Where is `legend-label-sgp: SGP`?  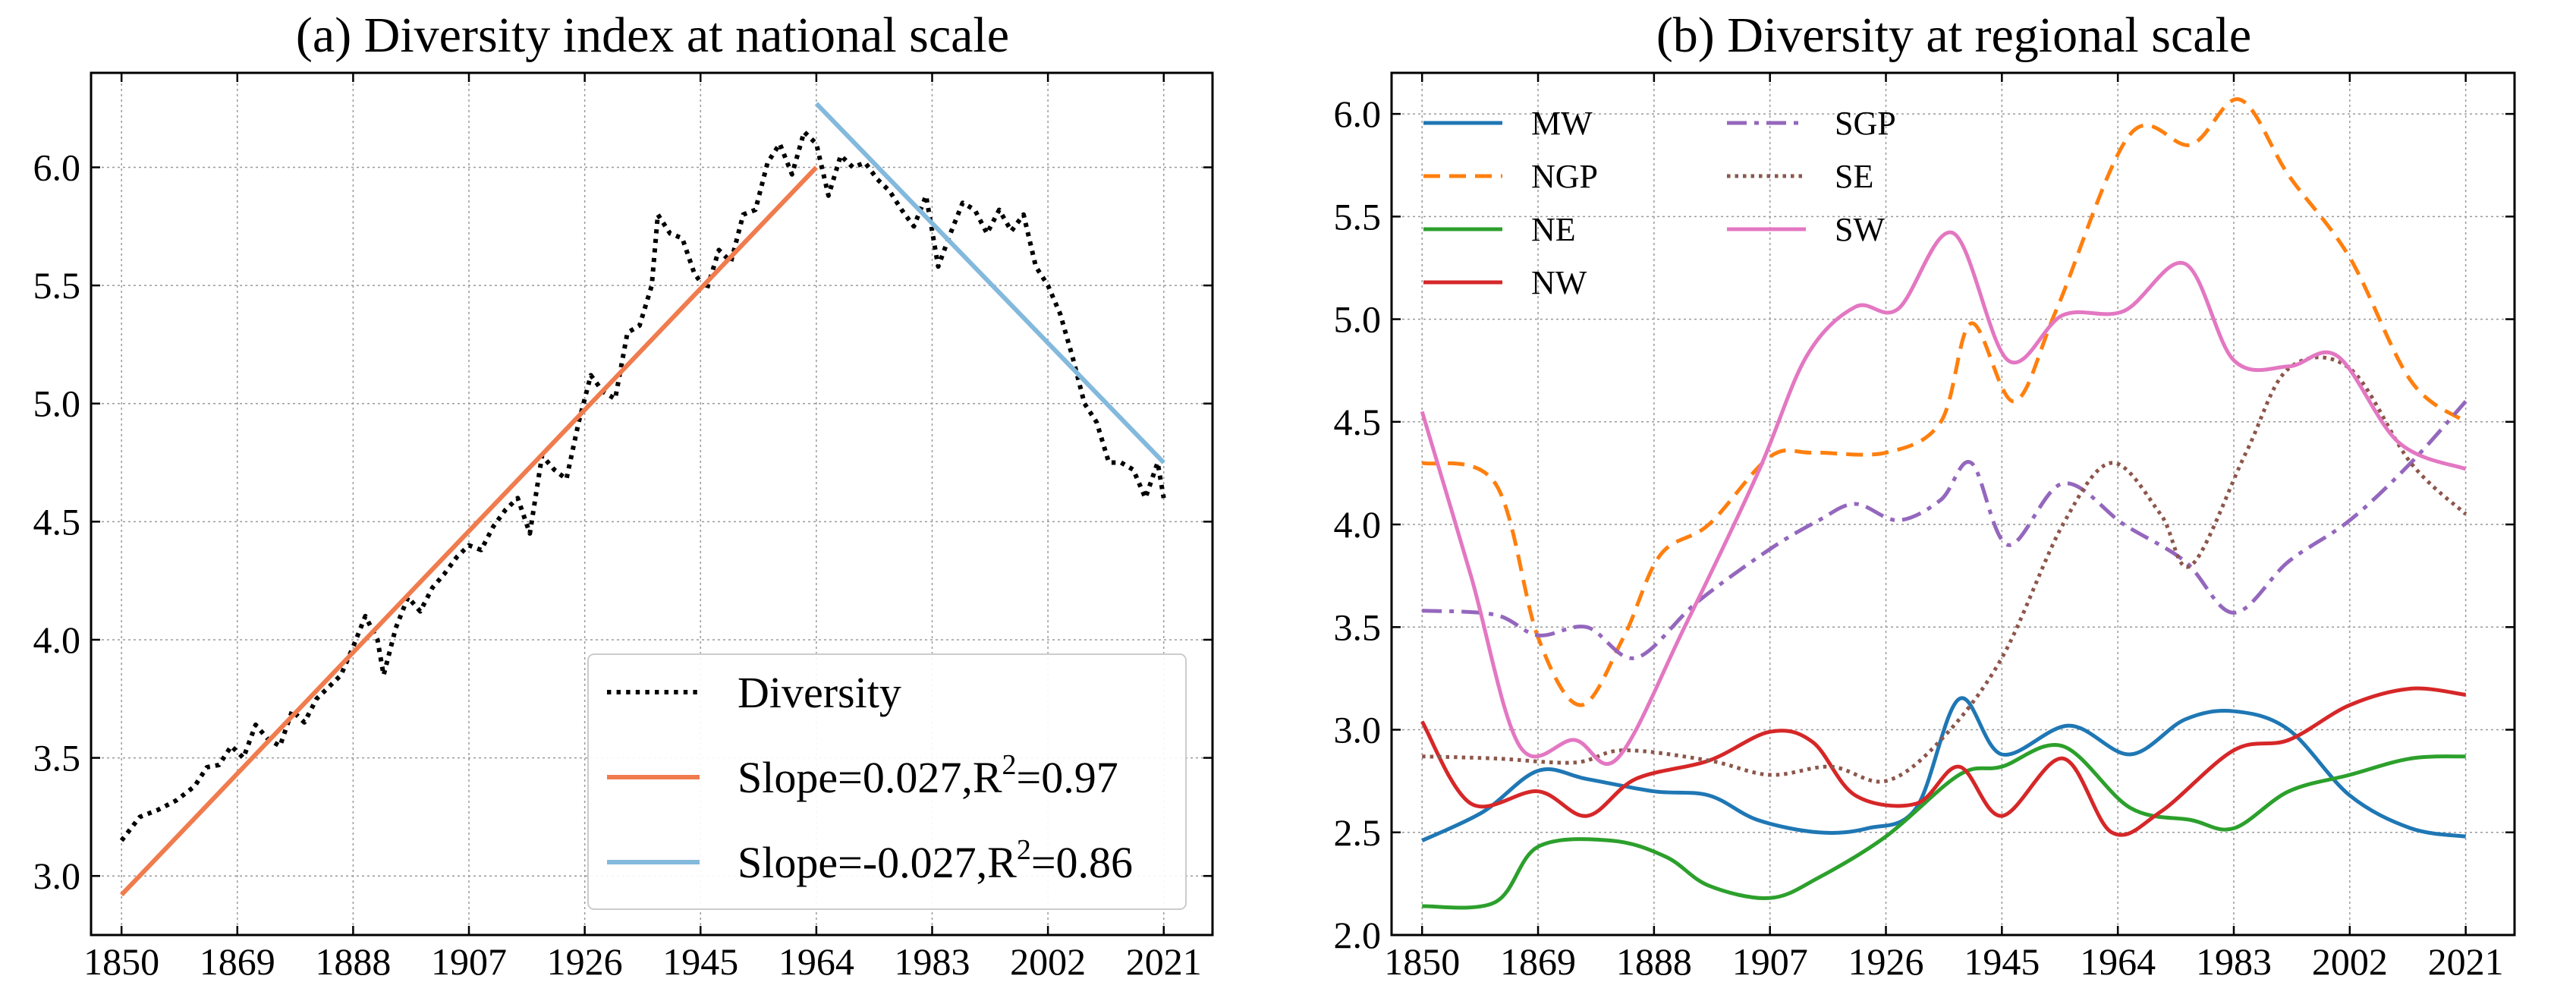 legend-label-sgp: SGP is located at coordinates (1865, 123).